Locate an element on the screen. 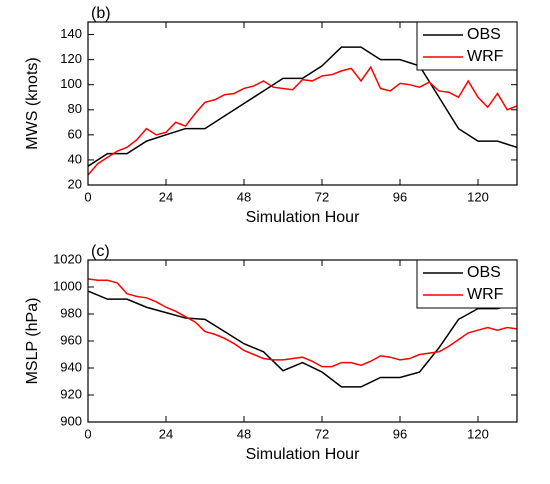  y-tick-label: 80 is located at coordinates (75, 108).